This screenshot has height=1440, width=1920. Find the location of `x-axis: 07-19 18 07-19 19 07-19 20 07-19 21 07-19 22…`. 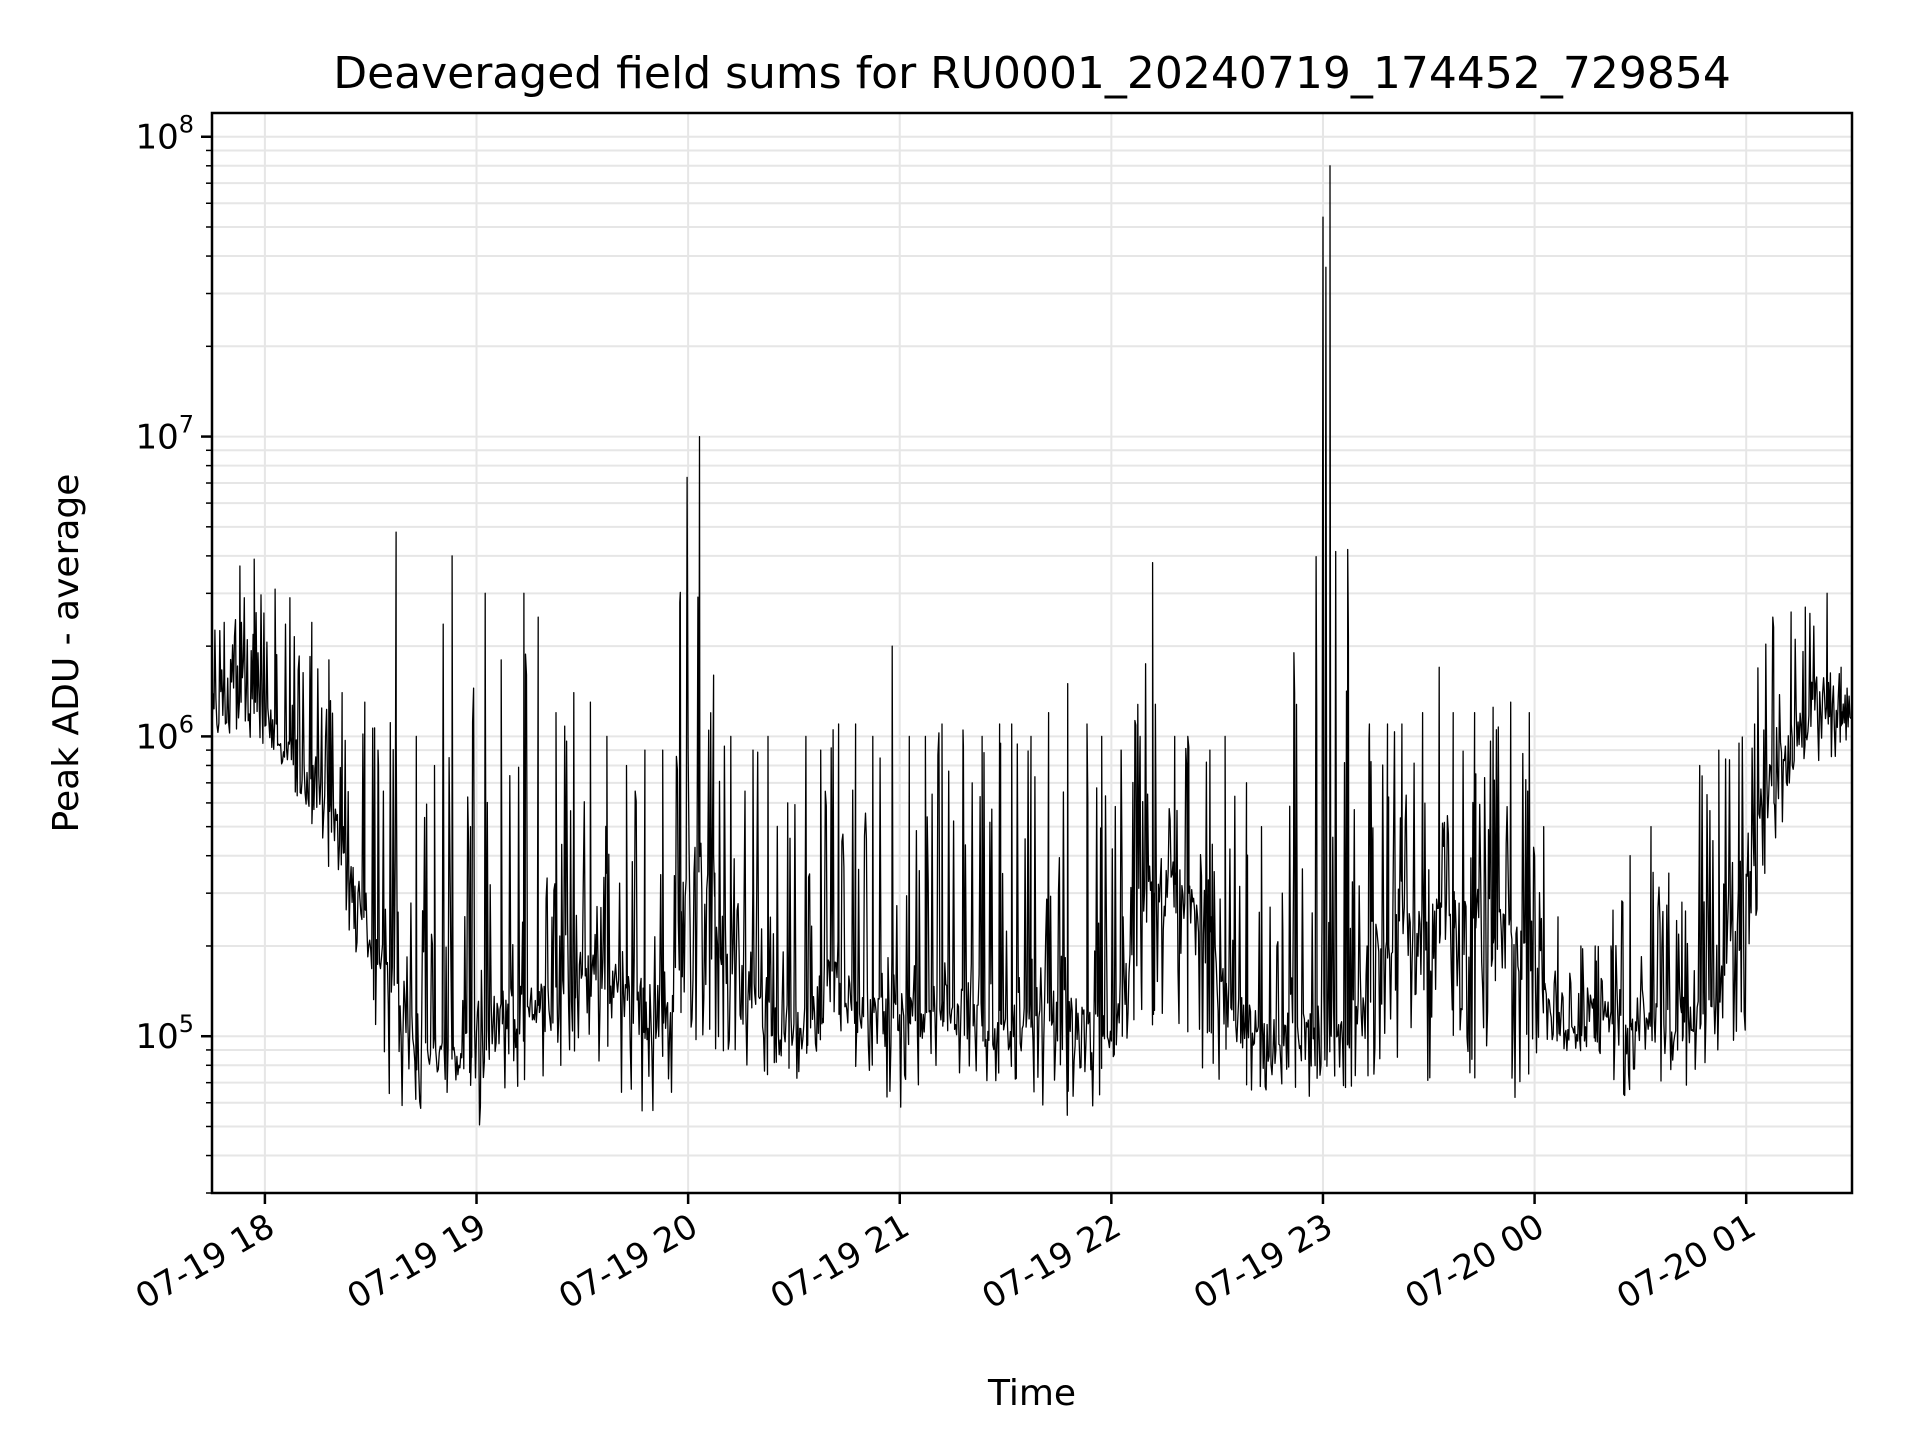

x-axis: 07-19 18 07-19 19 07-19 20 07-19 21 07-19 22… is located at coordinates (946, 1255).